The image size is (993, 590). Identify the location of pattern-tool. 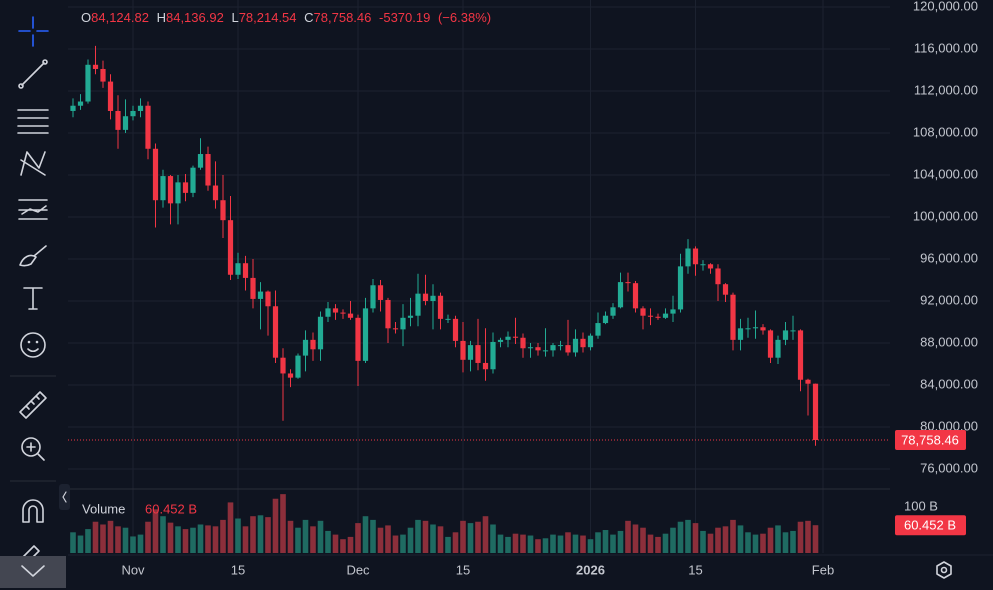
(33, 163).